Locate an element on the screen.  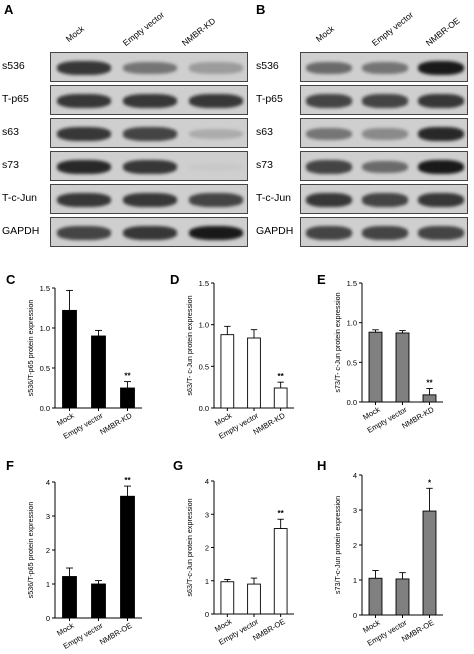
blot-row-label: T-p65 is located at coordinates (269, 99).